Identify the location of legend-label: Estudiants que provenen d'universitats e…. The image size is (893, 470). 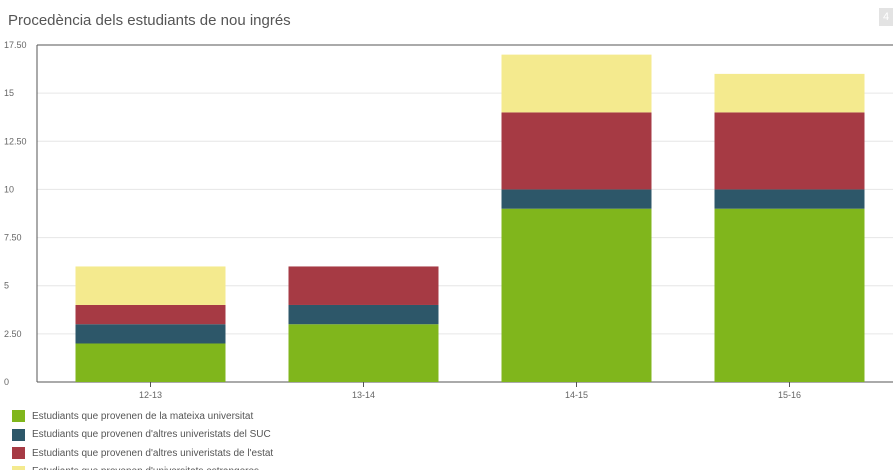
(145, 468).